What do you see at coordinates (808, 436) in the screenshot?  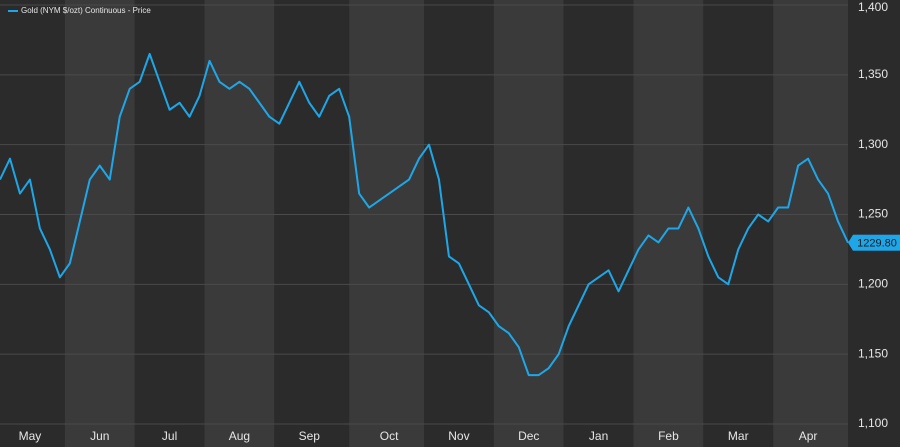 I see `x-tick-label: Apr` at bounding box center [808, 436].